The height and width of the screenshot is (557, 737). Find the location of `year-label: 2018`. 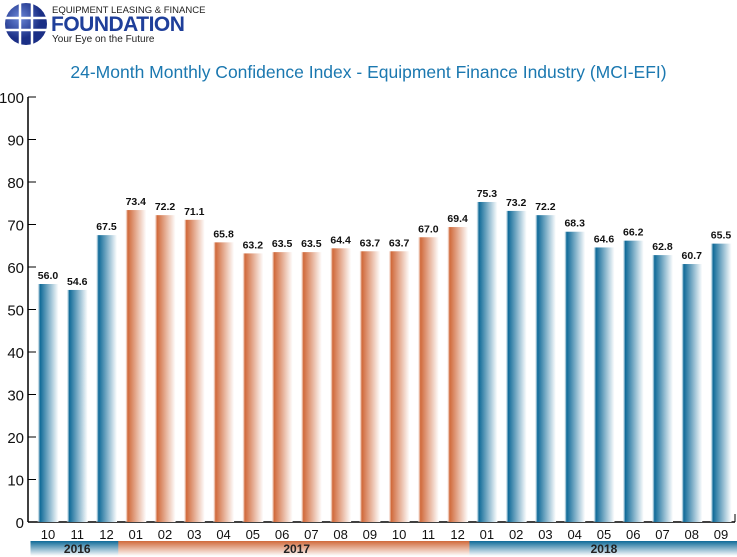

year-label: 2018 is located at coordinates (604, 549).